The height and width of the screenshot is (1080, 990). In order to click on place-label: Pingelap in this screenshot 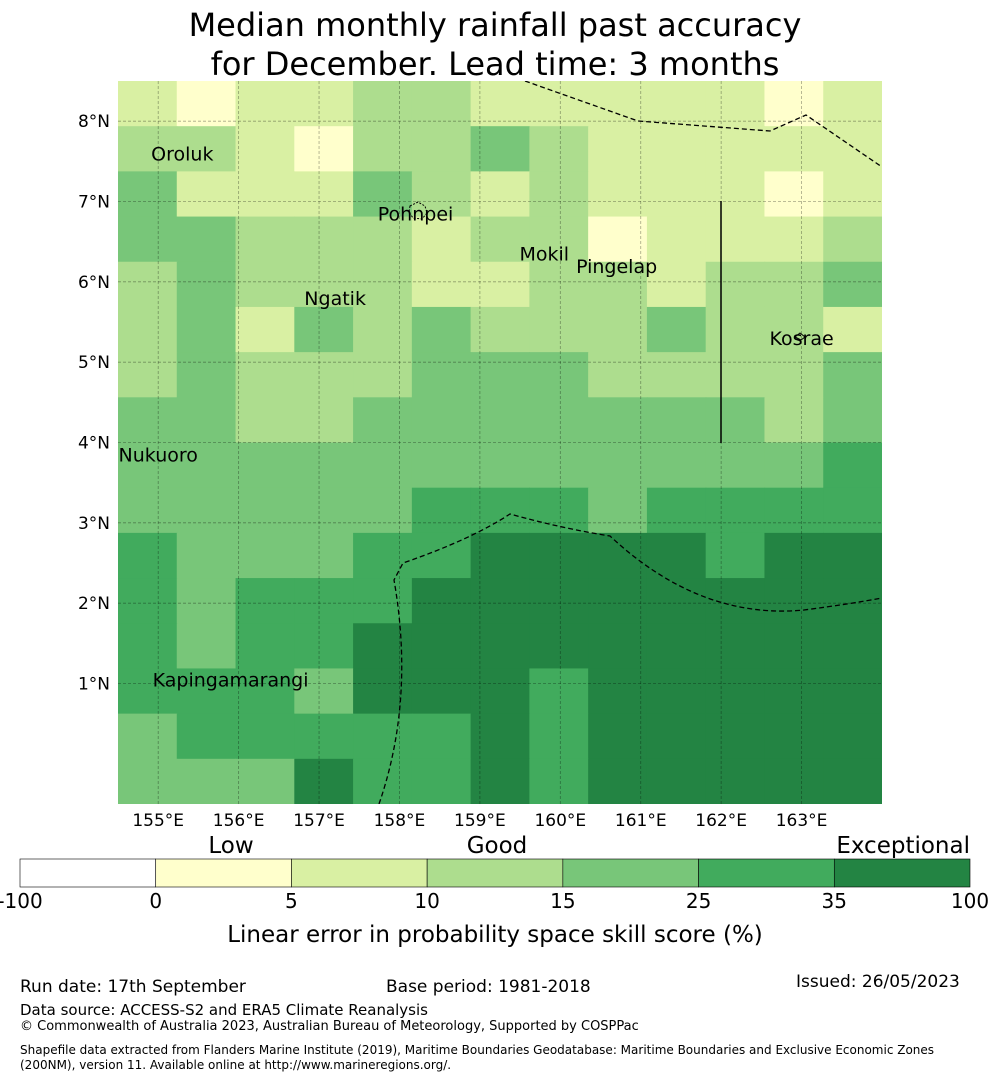, I will do `click(616, 267)`.